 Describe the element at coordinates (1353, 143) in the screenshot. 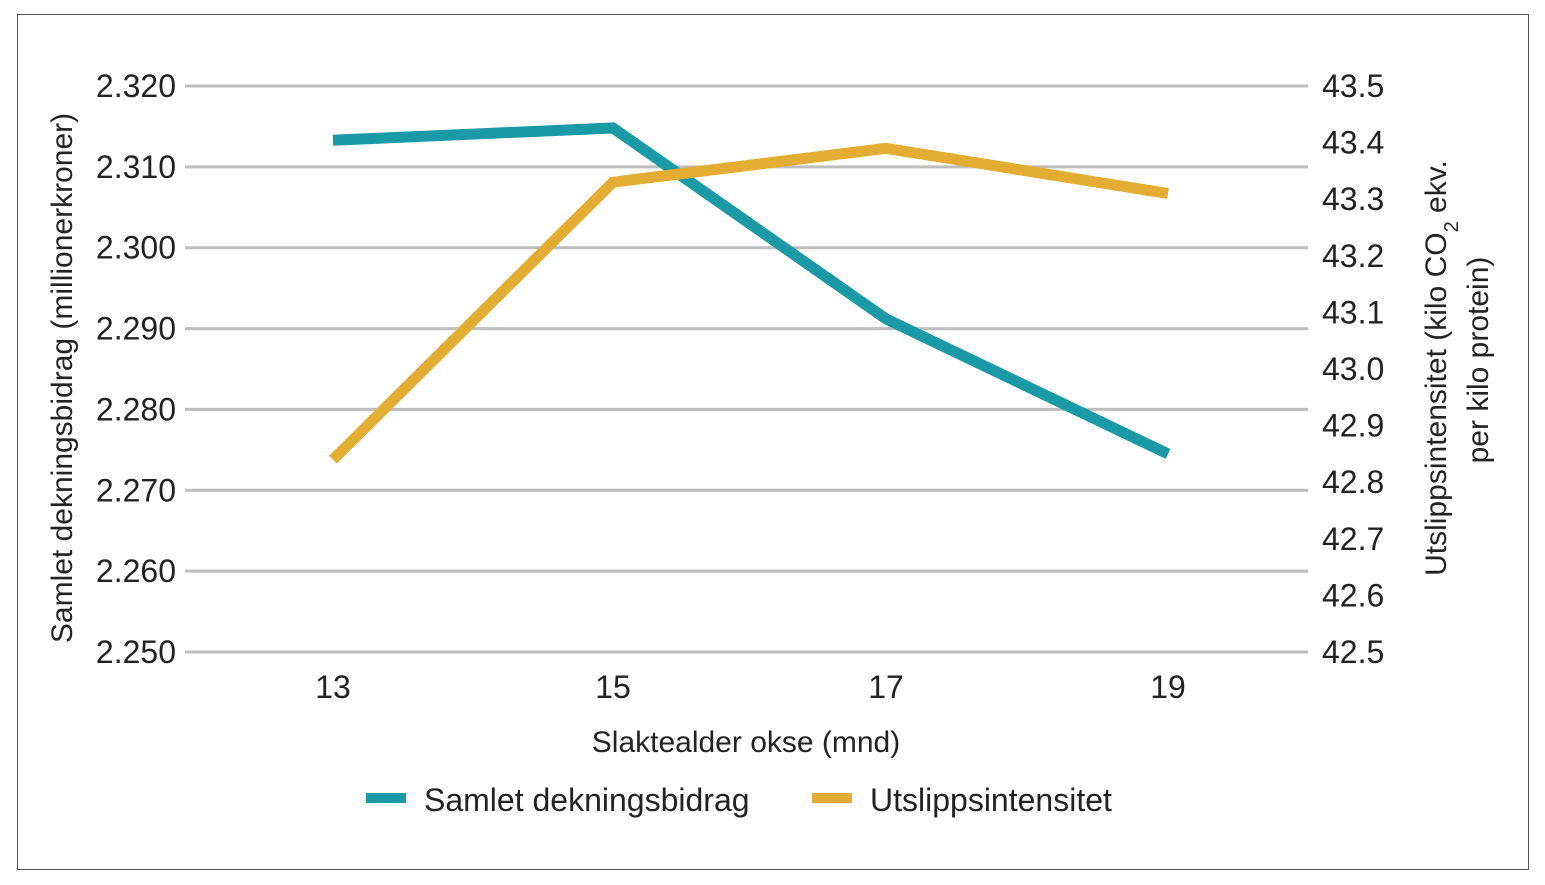

I see `y-right-tick-label: 43.4` at that location.